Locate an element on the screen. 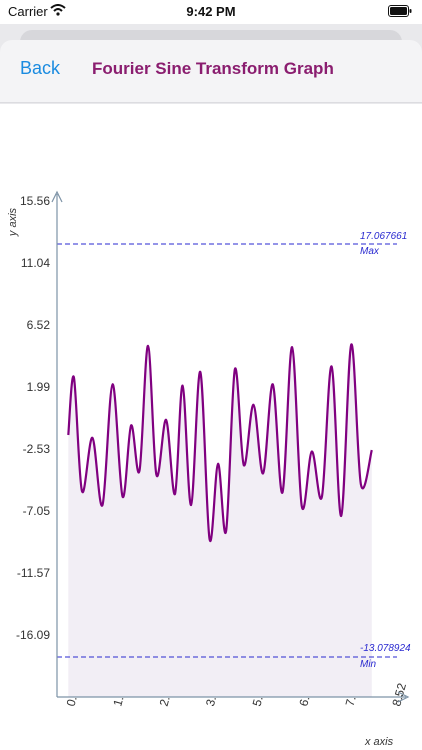  x-tick-label: 8.52 is located at coordinates (399, 694).